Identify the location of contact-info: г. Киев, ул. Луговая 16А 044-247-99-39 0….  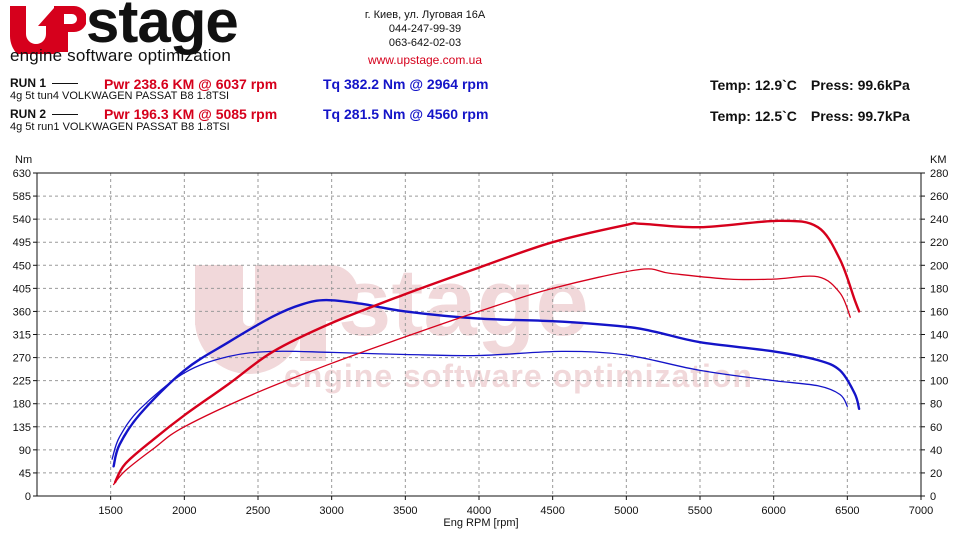
(425, 37).